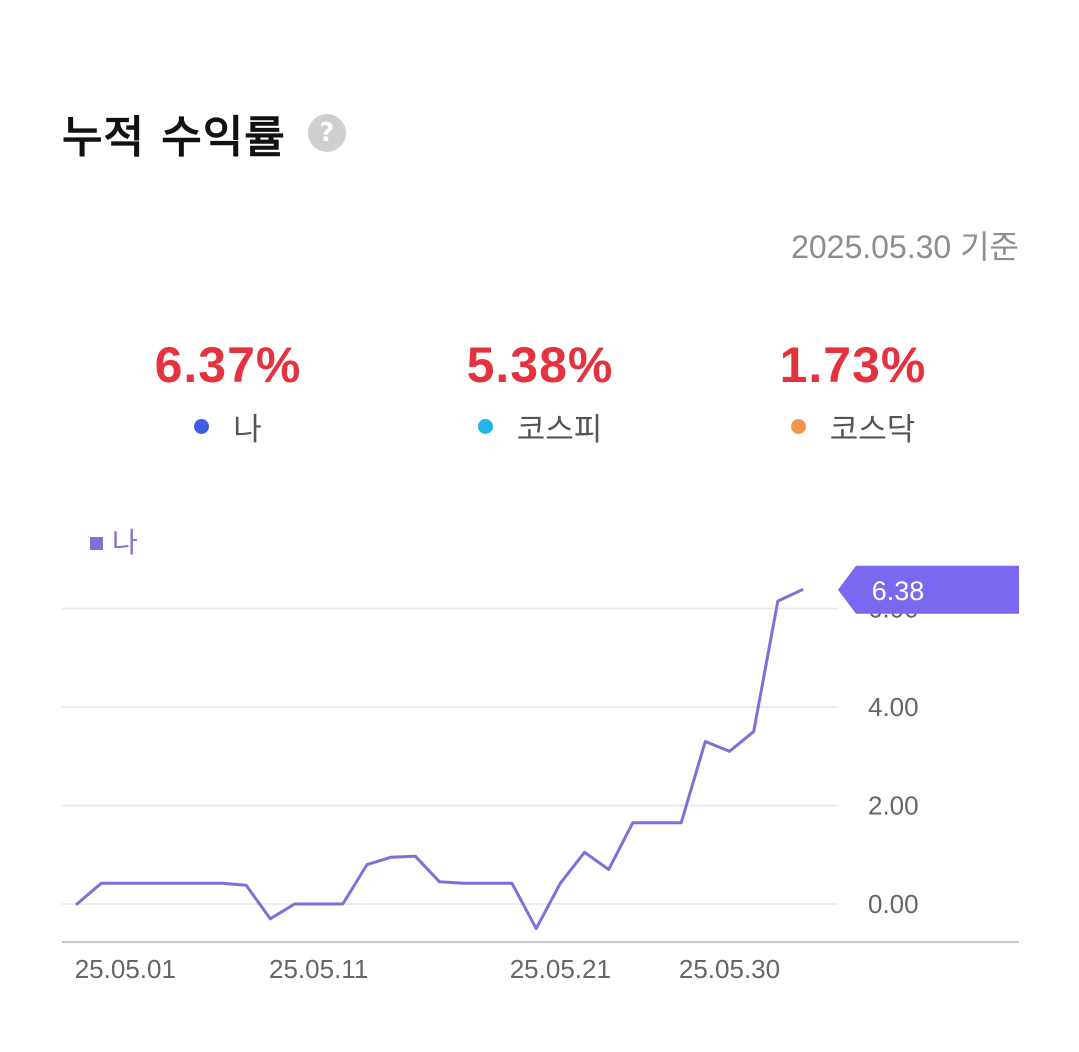  Describe the element at coordinates (326, 133) in the screenshot. I see `help-icon: ?` at that location.